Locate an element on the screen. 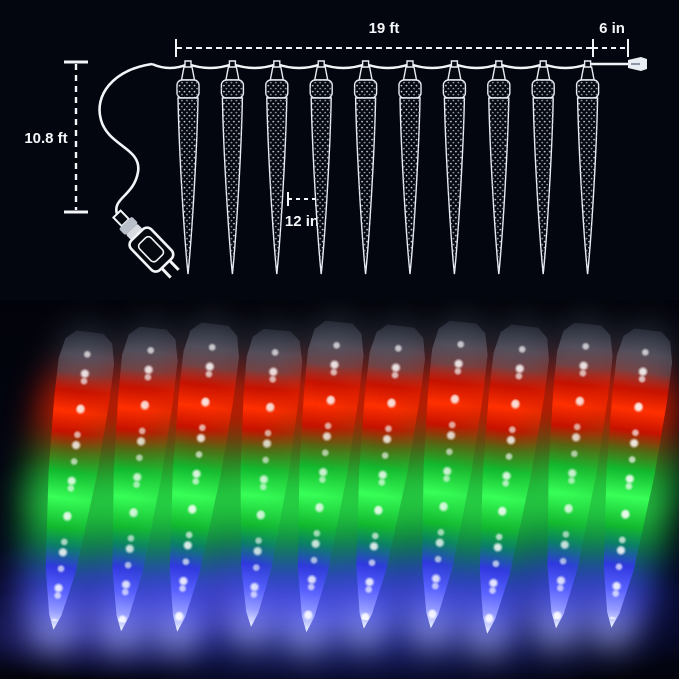 The image size is (679, 679). power-plug-icon is located at coordinates (145, 244).